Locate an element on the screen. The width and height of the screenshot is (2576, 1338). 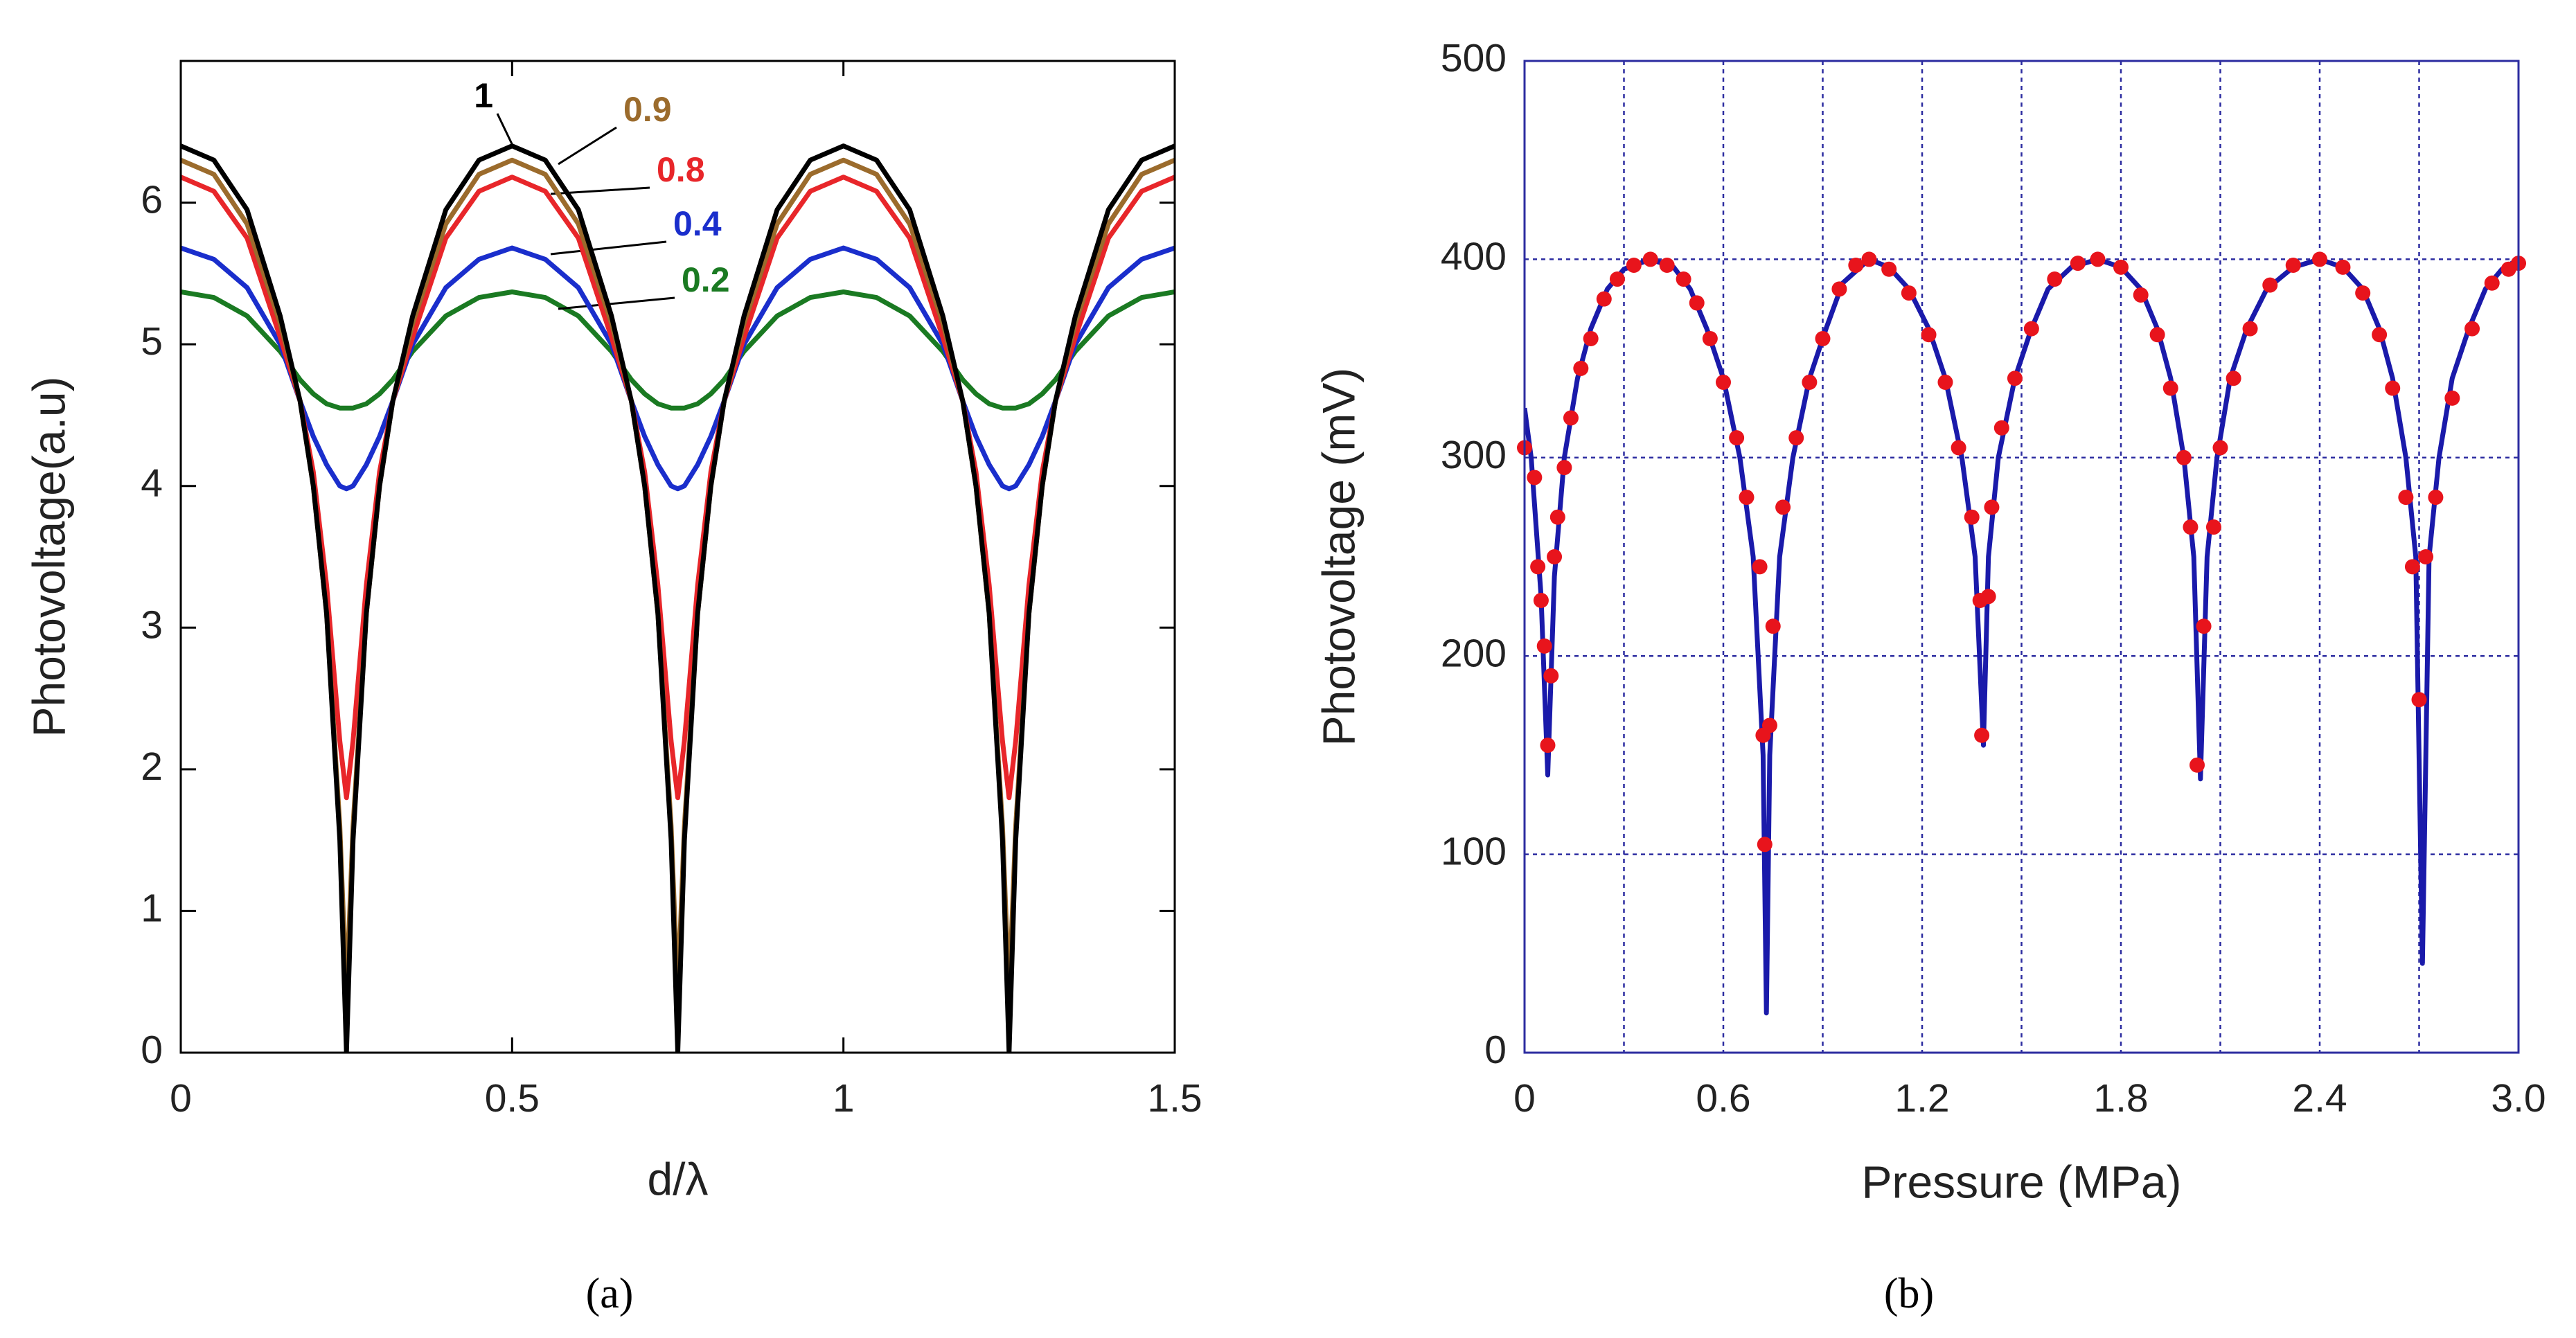
y-tick-label: 2 is located at coordinates (152, 766).